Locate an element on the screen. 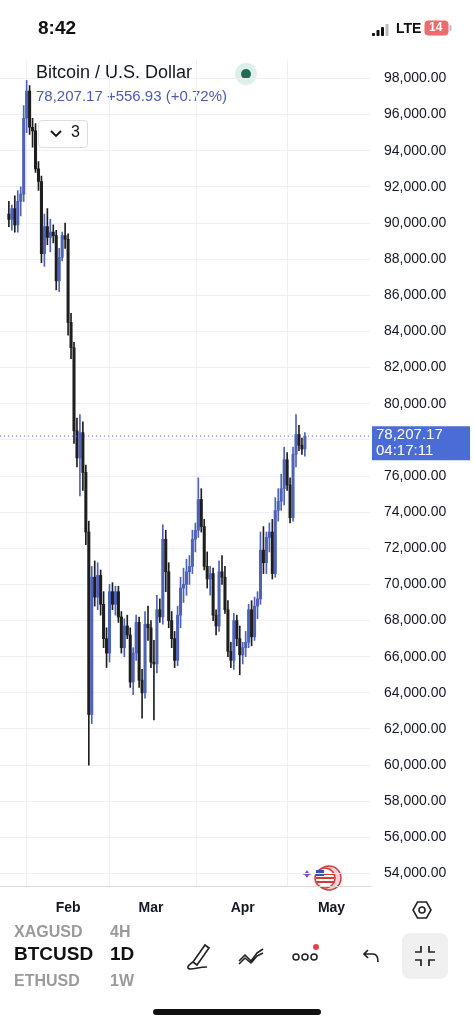 This screenshot has width=474, height=1024. y-tick-label: 94,000.00 is located at coordinates (415, 149).